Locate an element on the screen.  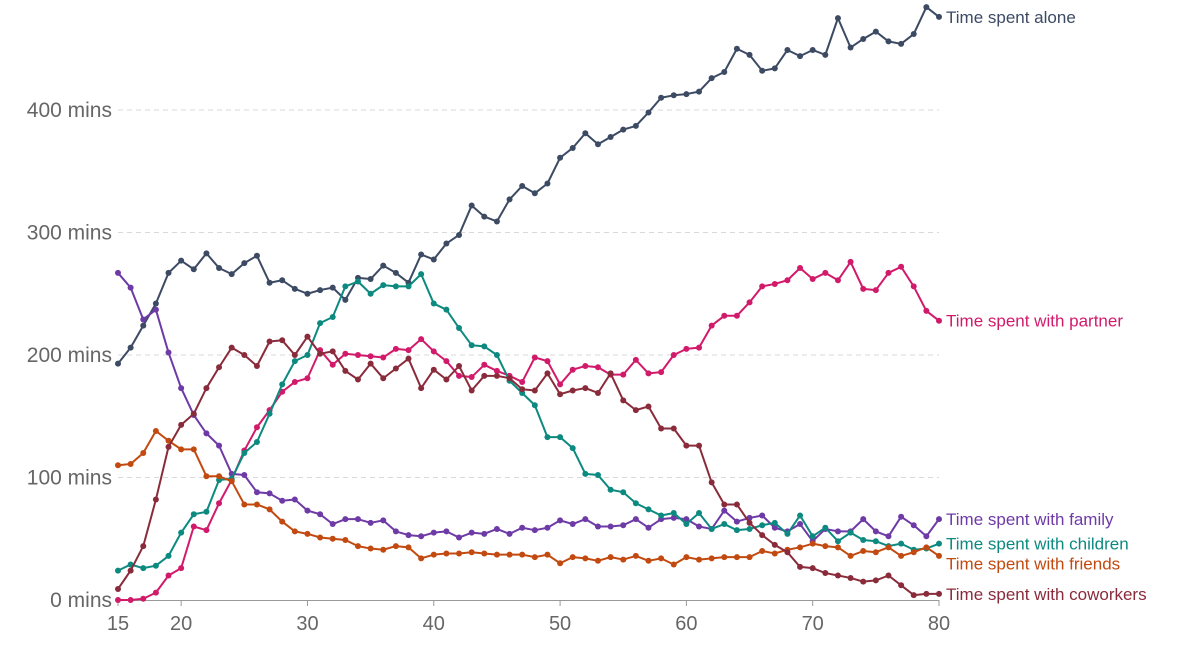
x-tick-label: 60 is located at coordinates (686, 624).